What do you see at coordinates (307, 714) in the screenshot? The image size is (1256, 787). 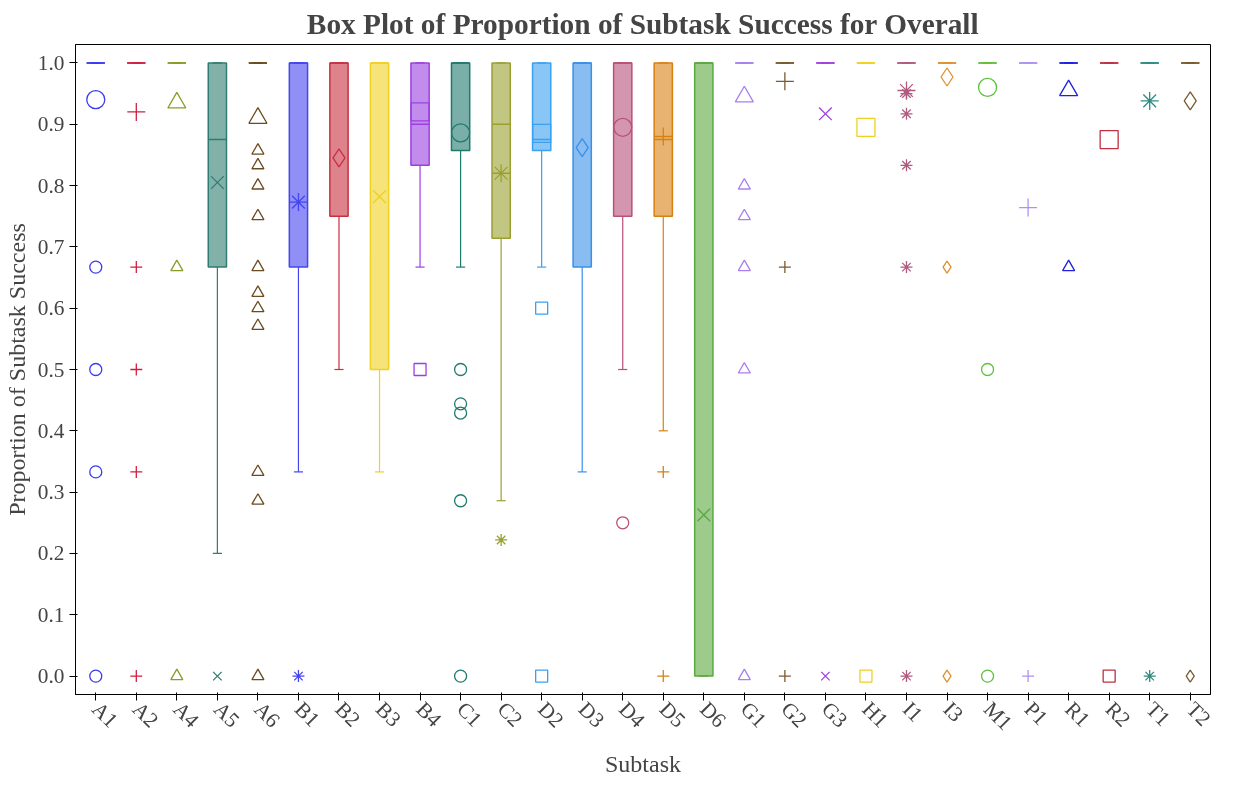 I see `x-tick-label: B1` at bounding box center [307, 714].